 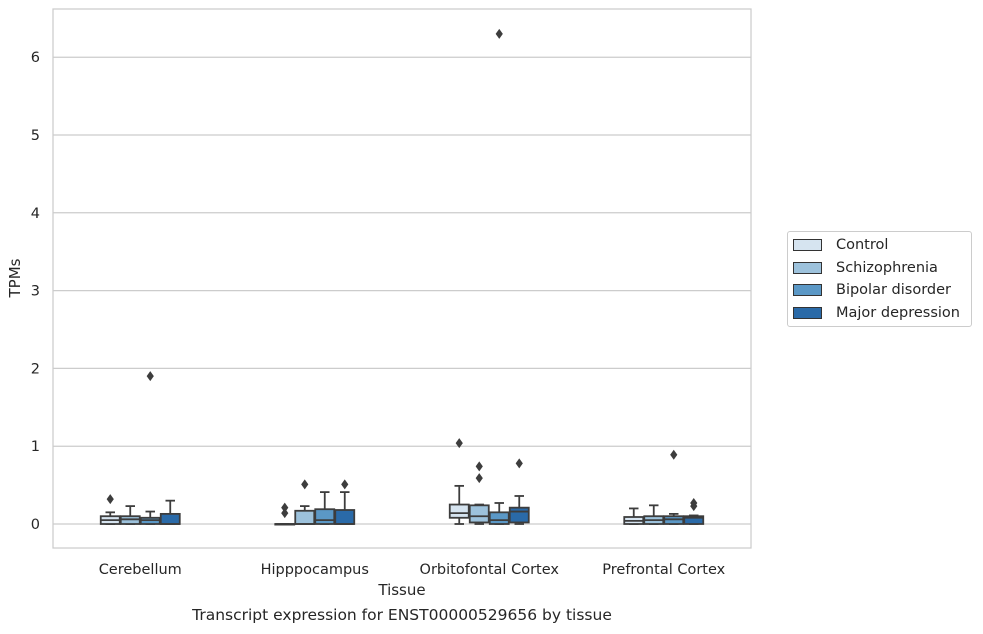 I want to click on y-axis-label: TPMs, so click(x=15, y=278).